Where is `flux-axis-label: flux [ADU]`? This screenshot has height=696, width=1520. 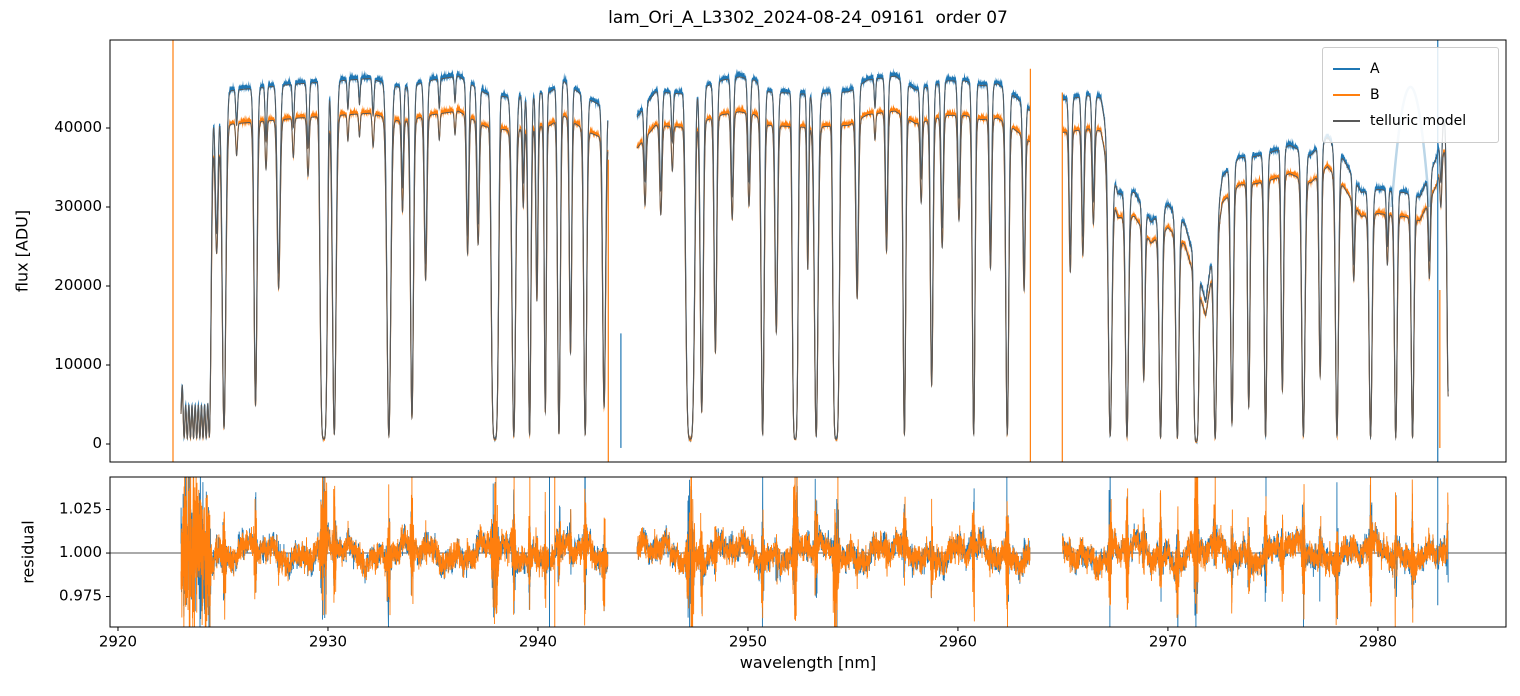 flux-axis-label: flux [ADU] is located at coordinates (22, 251).